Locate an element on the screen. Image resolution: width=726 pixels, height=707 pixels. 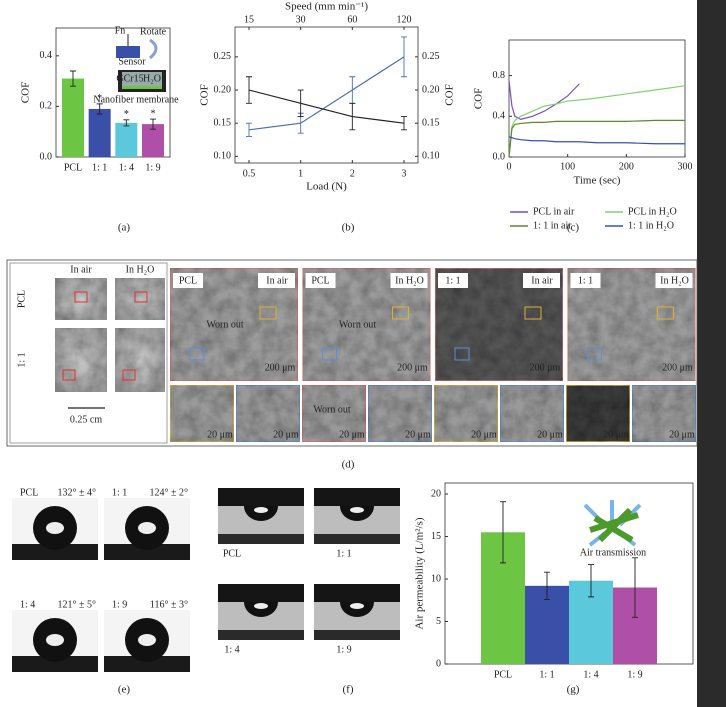
y2-tick-label: 0.10 is located at coordinates (431, 156).